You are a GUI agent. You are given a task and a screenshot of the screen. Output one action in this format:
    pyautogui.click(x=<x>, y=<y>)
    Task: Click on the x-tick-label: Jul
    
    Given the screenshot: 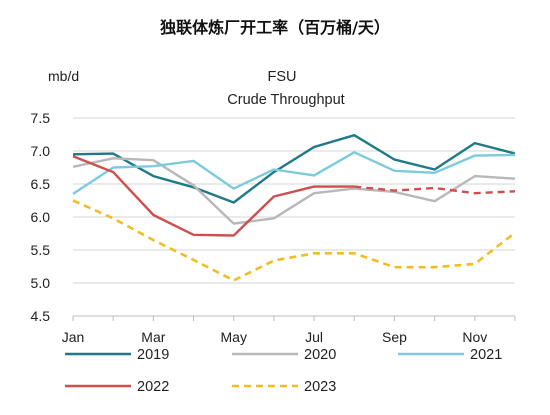 What is the action you would take?
    pyautogui.click(x=314, y=337)
    